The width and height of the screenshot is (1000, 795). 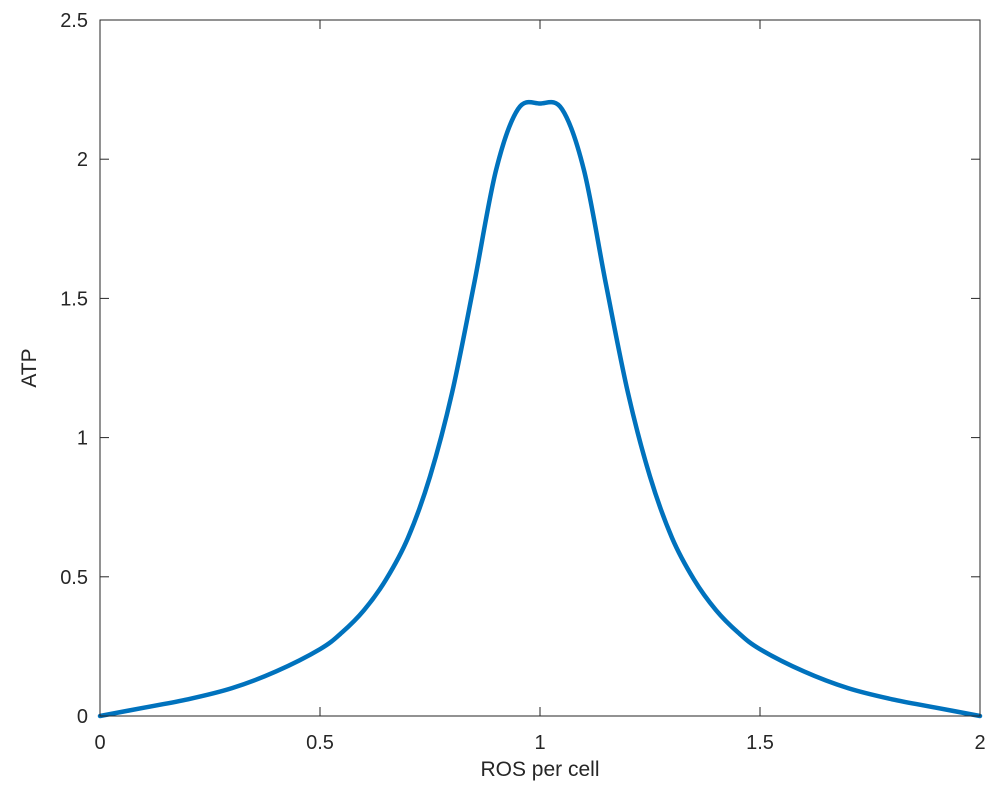 What do you see at coordinates (82, 160) in the screenshot?
I see `y-tick-label: 2` at bounding box center [82, 160].